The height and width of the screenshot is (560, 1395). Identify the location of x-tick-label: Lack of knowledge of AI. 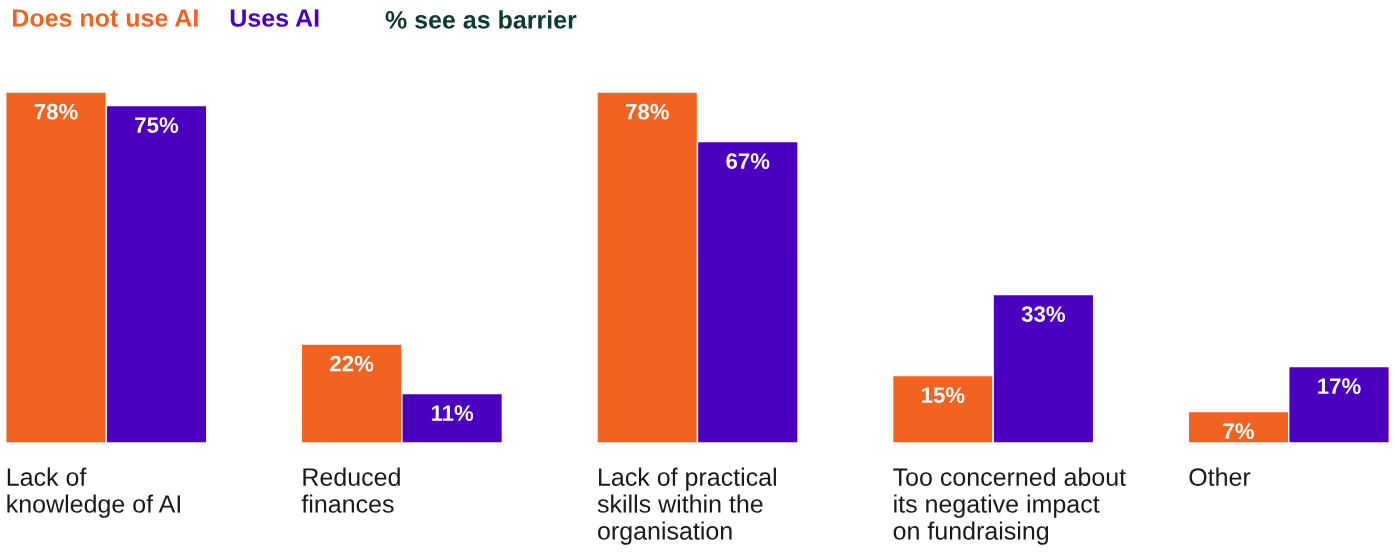
(93, 492).